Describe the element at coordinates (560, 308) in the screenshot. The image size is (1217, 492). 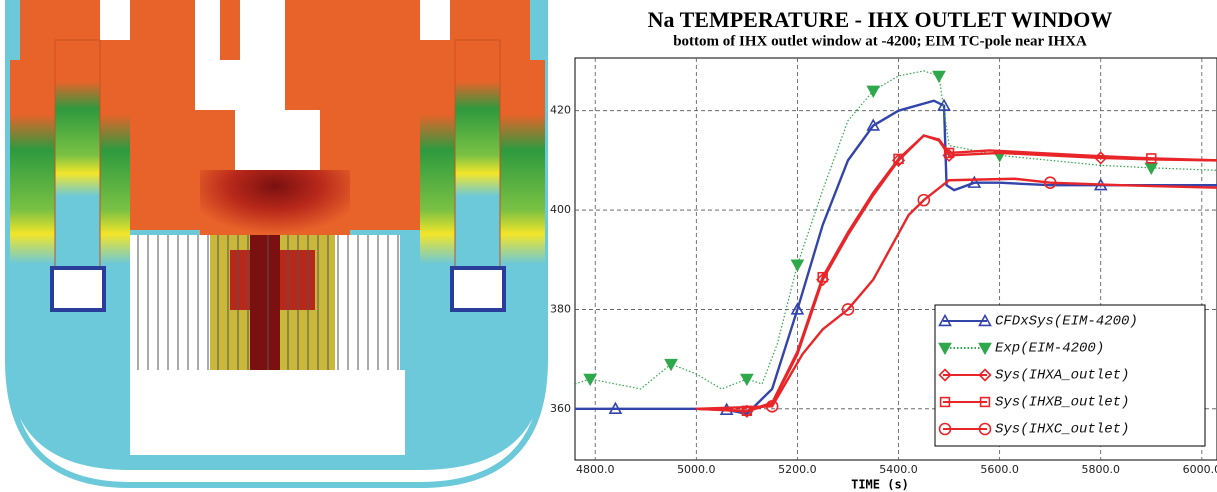
I see `y-tick-label: 380` at that location.